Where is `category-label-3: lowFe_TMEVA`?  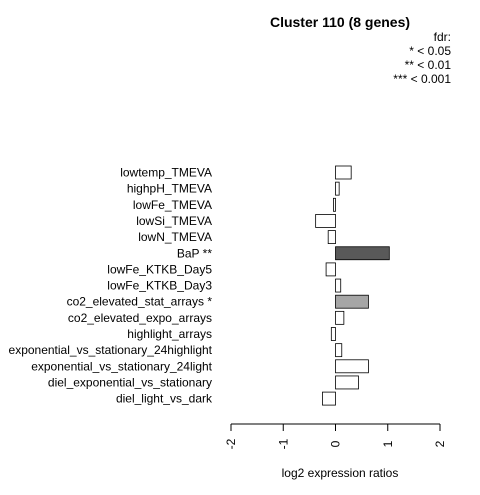 category-label-3: lowFe_TMEVA is located at coordinates (172, 205).